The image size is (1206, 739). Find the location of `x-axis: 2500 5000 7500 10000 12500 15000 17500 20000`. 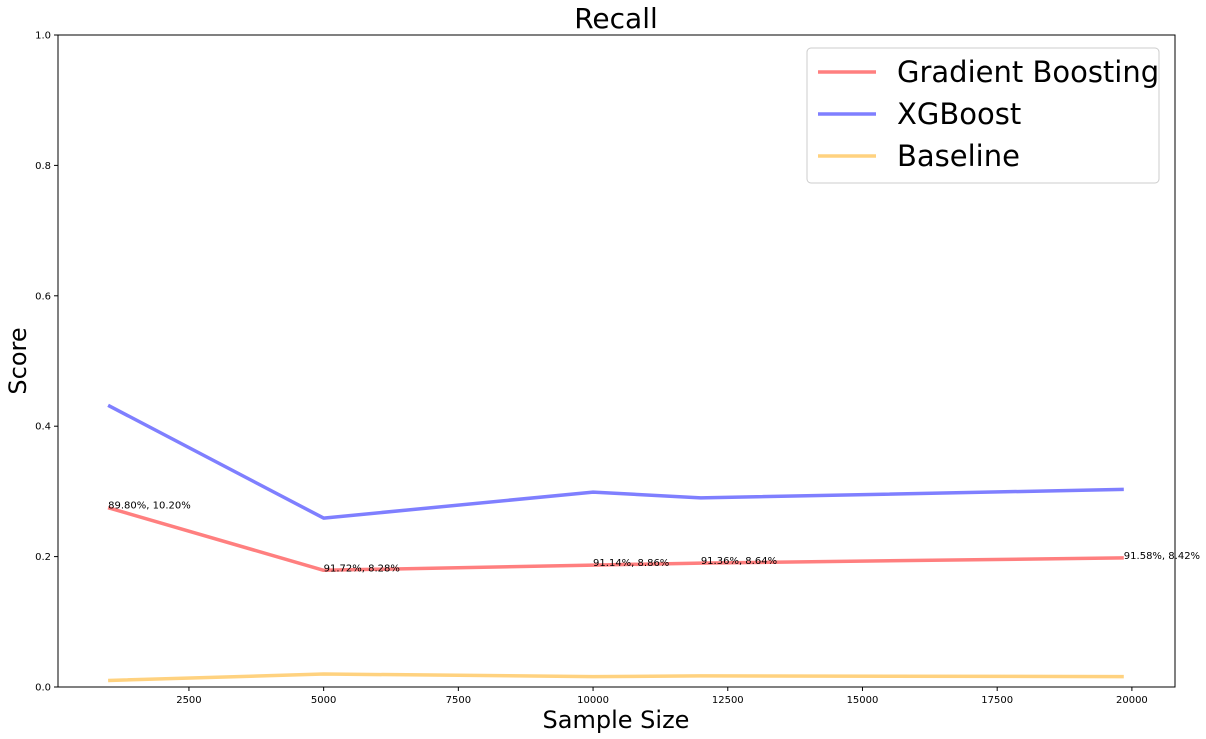

x-axis: 2500 5000 7500 10000 12500 15000 17500 20000 is located at coordinates (662, 696).